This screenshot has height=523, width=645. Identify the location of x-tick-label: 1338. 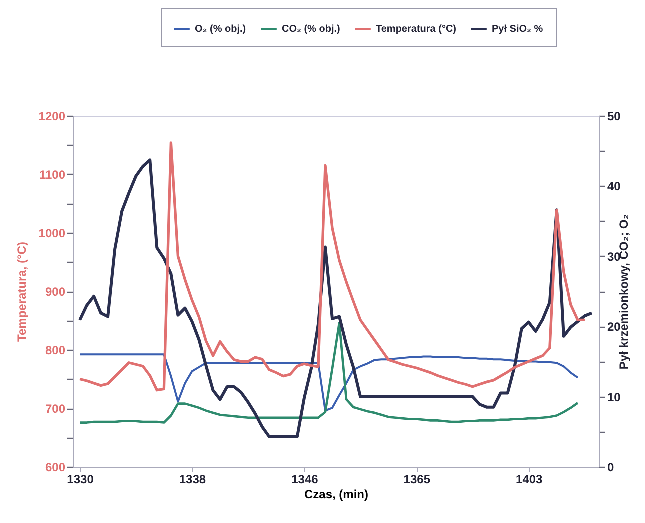
(192, 479).